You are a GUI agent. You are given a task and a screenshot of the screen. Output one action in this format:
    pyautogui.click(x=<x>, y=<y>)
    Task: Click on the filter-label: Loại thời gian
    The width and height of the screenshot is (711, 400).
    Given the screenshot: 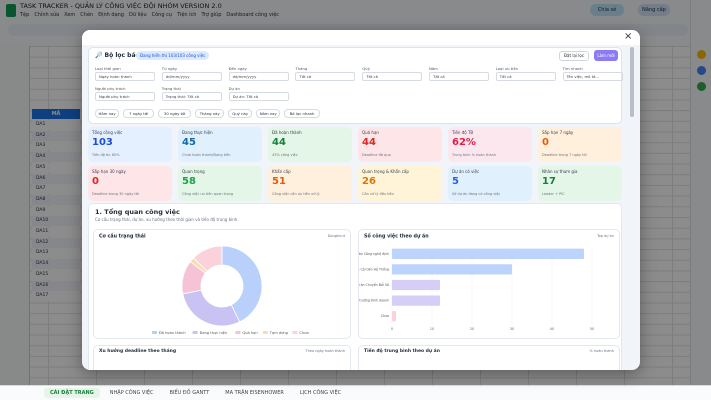 What is the action you would take?
    pyautogui.click(x=108, y=68)
    